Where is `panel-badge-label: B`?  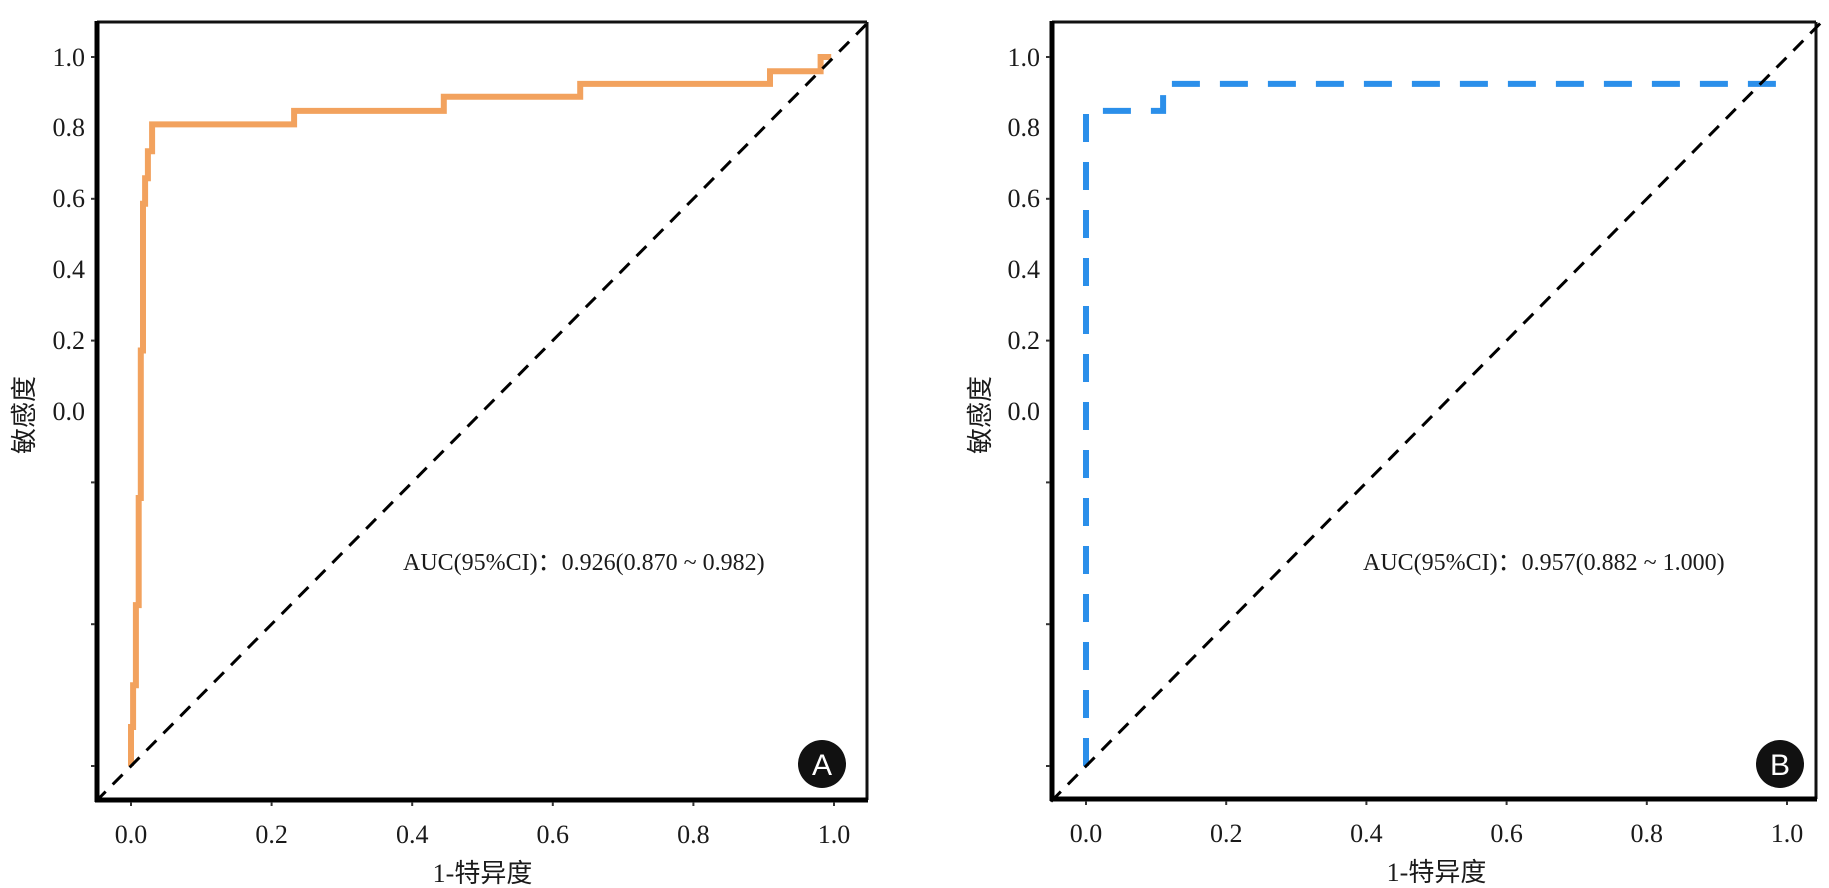
panel-badge-label: B is located at coordinates (1780, 765).